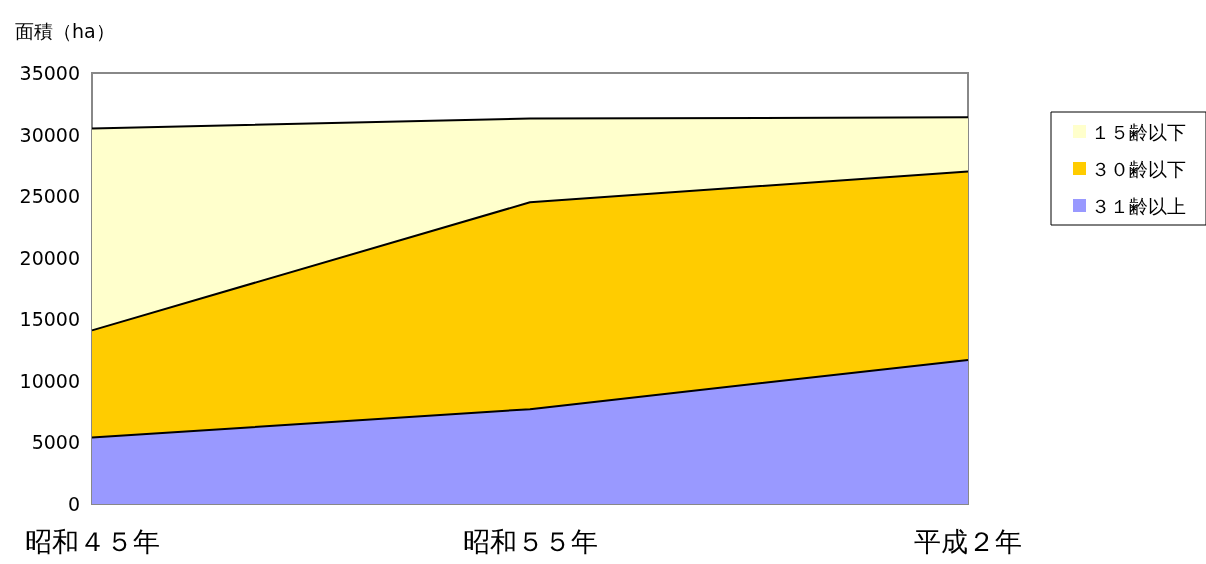 The height and width of the screenshot is (564, 1206). I want to click on y-tick-label: 15000, so click(49, 319).